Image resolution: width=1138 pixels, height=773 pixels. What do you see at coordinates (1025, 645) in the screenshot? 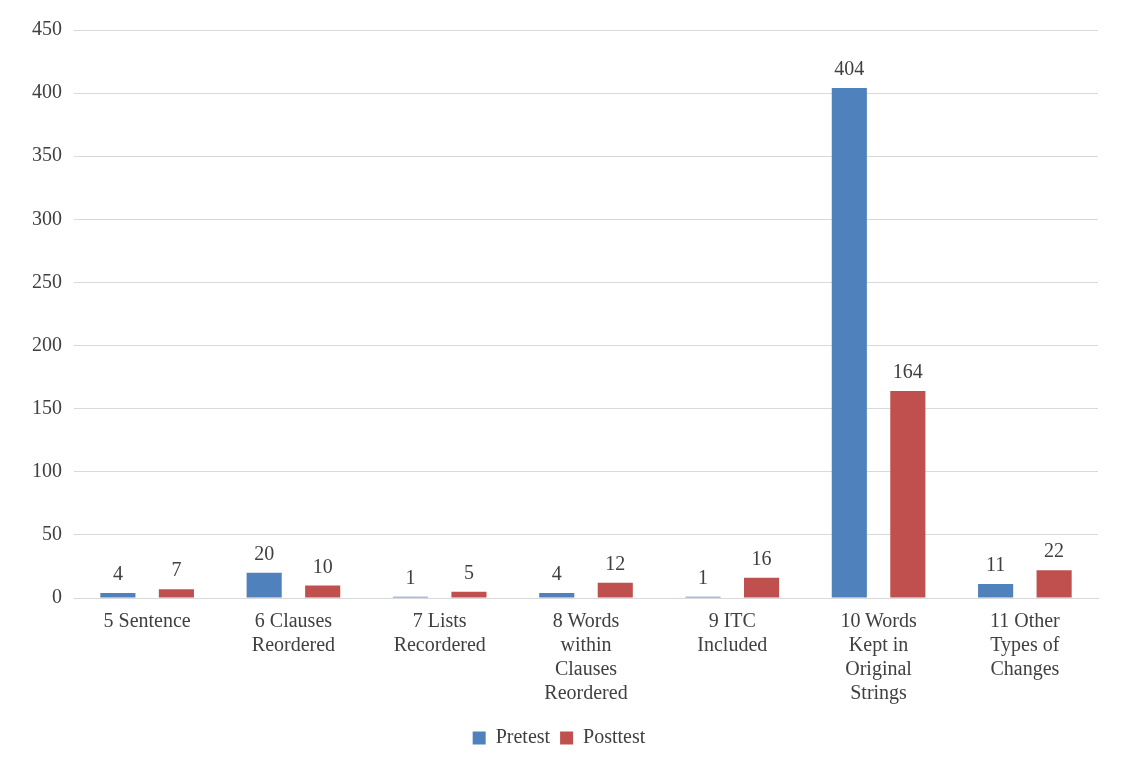
I see `x-tick-label: 11 Other Types of Changes` at bounding box center [1025, 645].